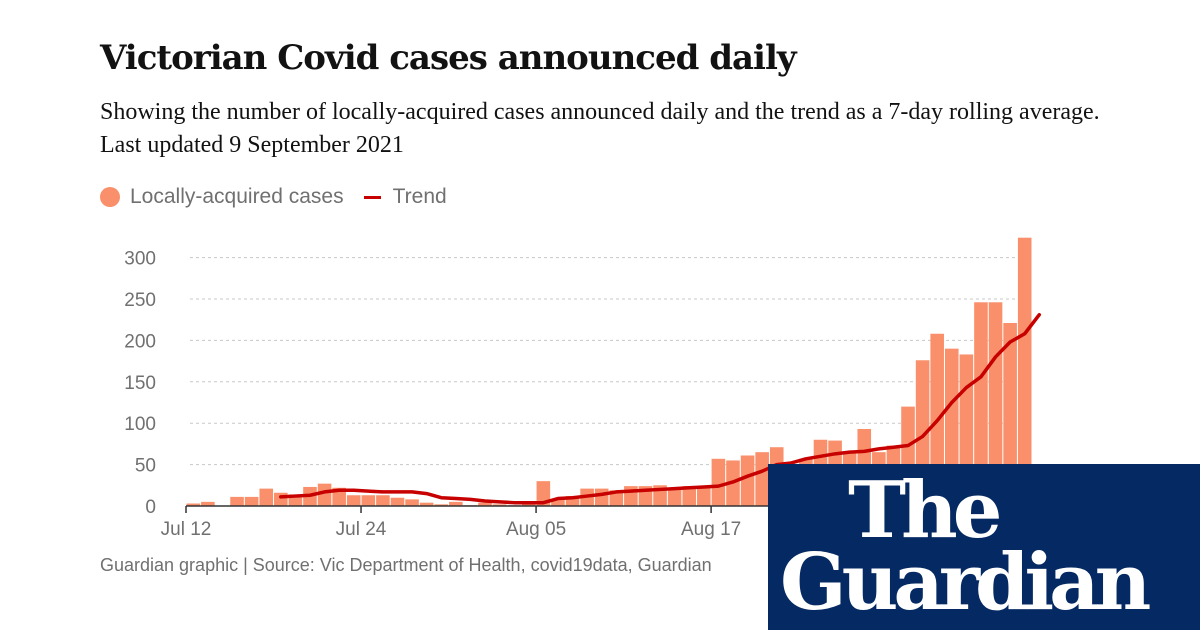 This screenshot has width=1200, height=630. I want to click on legend-cases-label: Locally-acquired cases, so click(237, 196).